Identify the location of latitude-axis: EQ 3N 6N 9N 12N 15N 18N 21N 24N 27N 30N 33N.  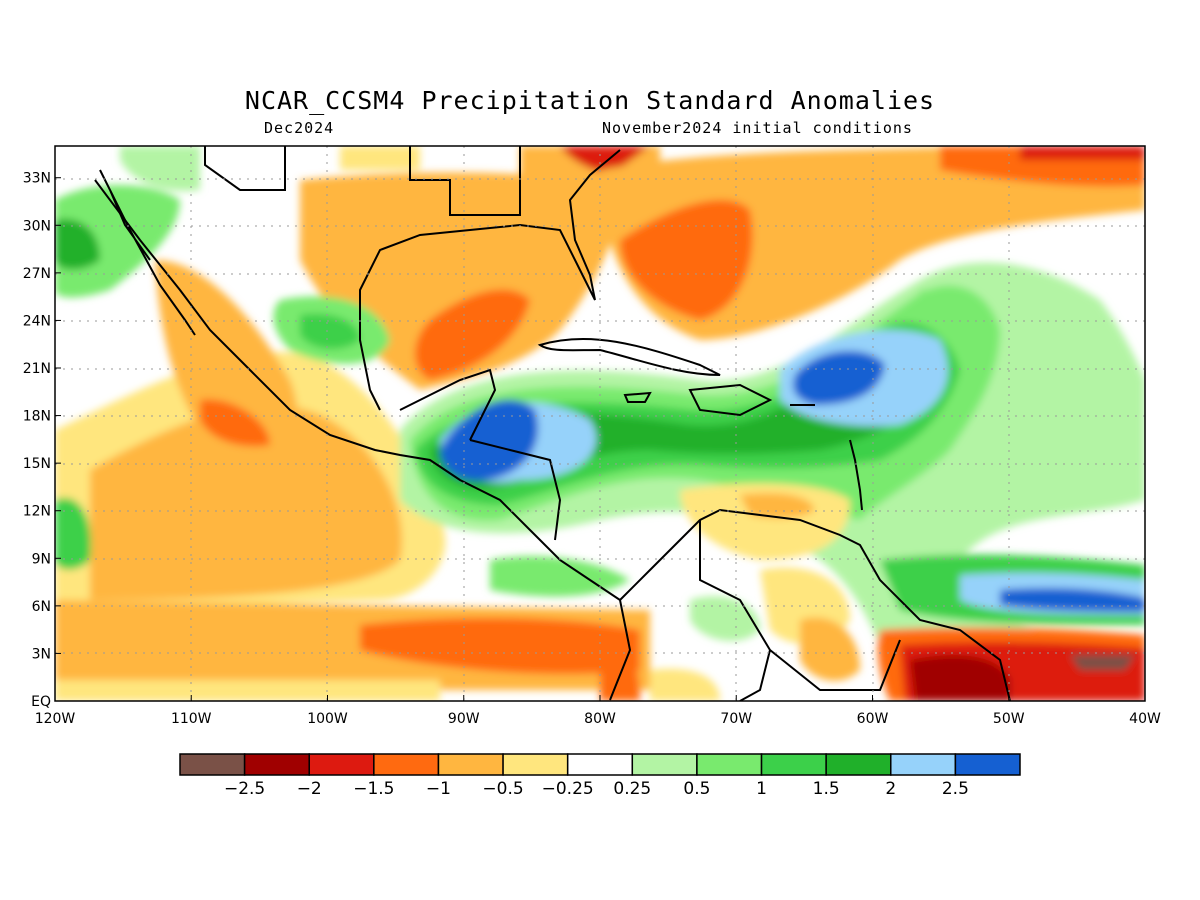
(42, 440).